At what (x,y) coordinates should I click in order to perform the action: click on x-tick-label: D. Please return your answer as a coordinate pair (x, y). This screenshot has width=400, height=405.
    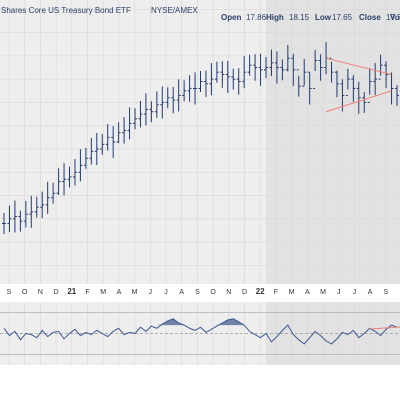
    Looking at the image, I should click on (56, 292).